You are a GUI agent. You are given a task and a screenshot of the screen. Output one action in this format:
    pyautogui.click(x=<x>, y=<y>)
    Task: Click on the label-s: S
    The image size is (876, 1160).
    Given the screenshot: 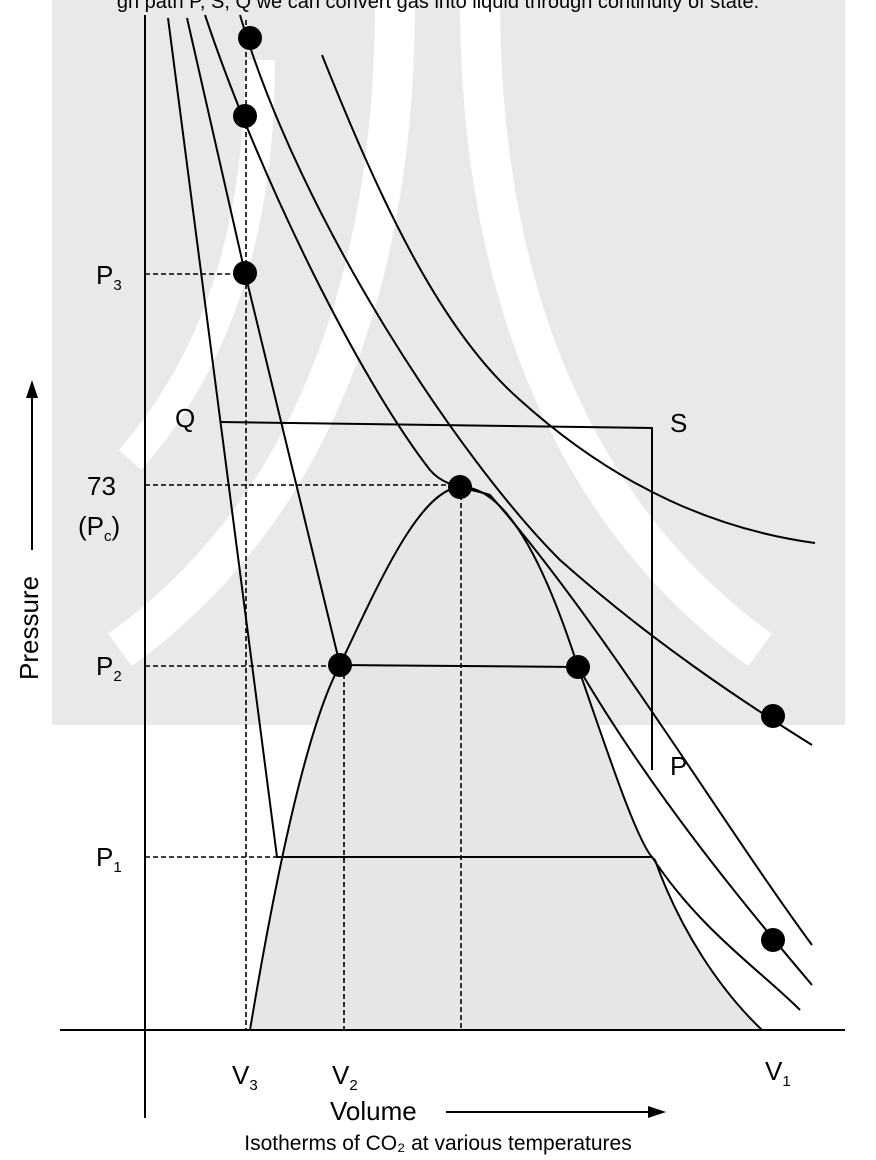 What is the action you would take?
    pyautogui.click(x=678, y=423)
    